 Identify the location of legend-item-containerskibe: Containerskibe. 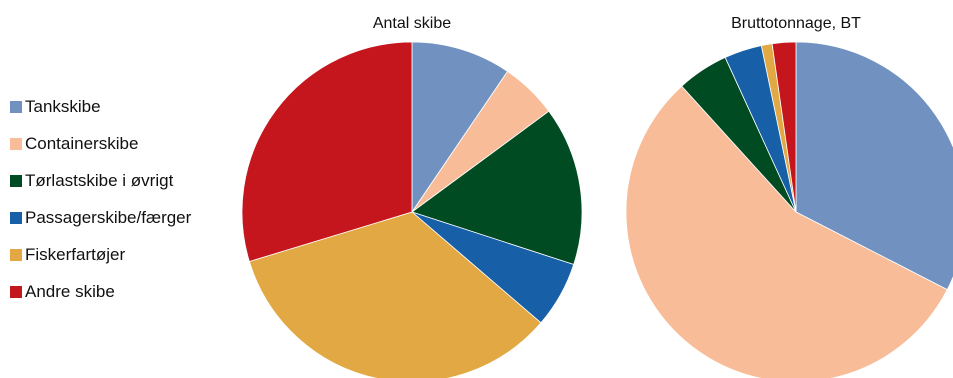
(100, 143).